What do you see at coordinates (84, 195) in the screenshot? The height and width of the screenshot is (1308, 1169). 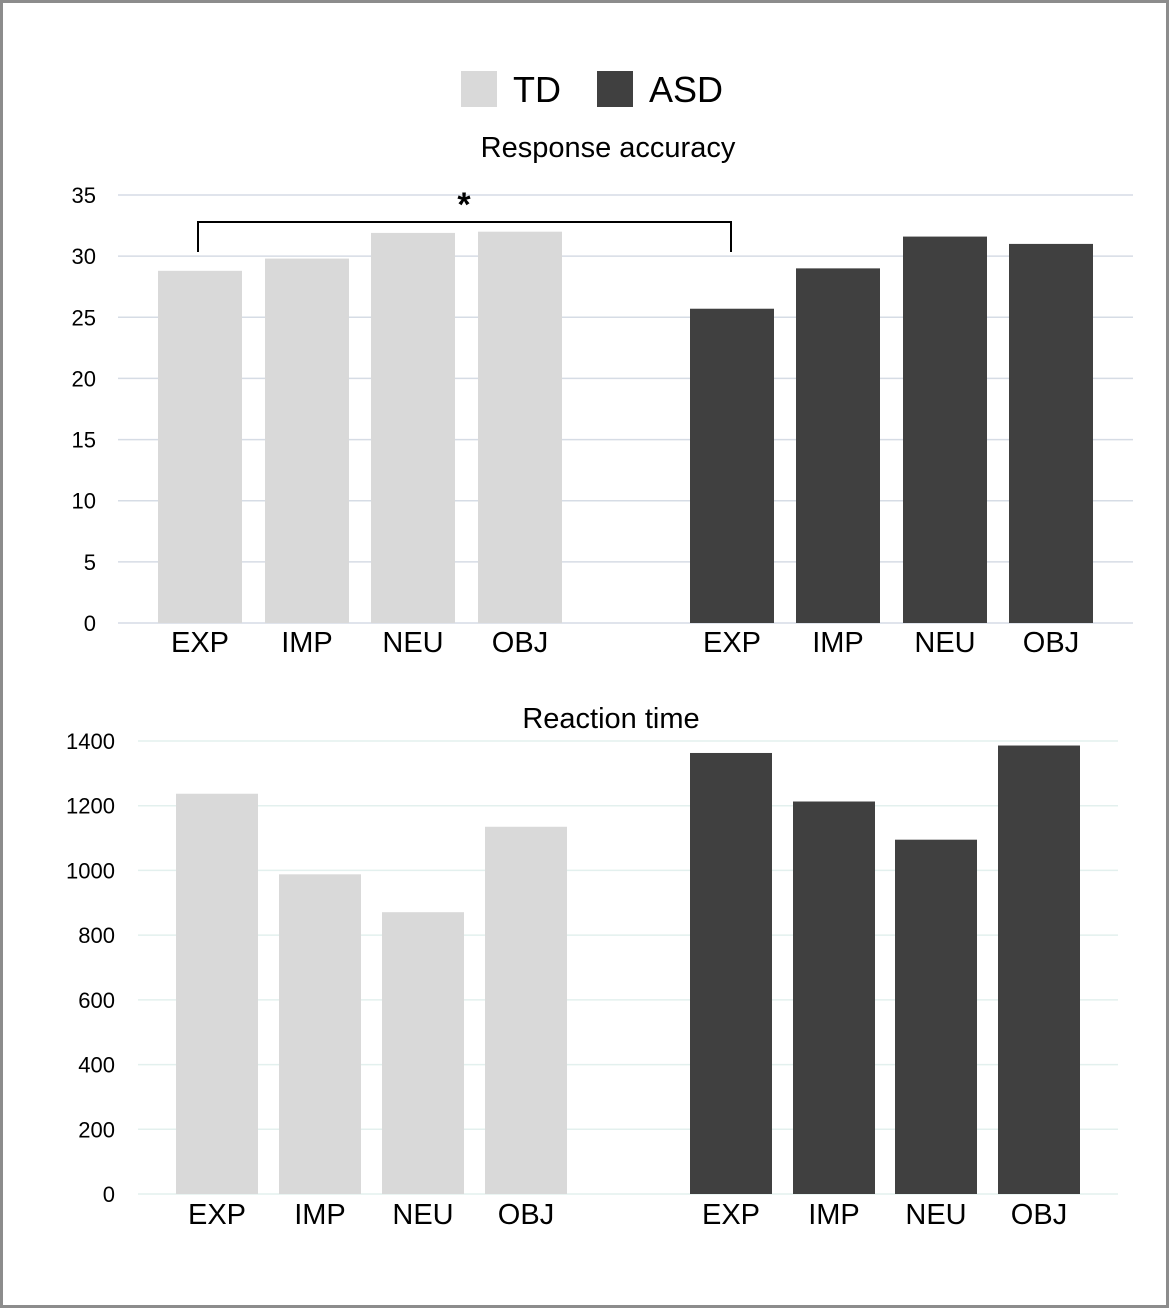 I see `y-tick-label: 35` at bounding box center [84, 195].